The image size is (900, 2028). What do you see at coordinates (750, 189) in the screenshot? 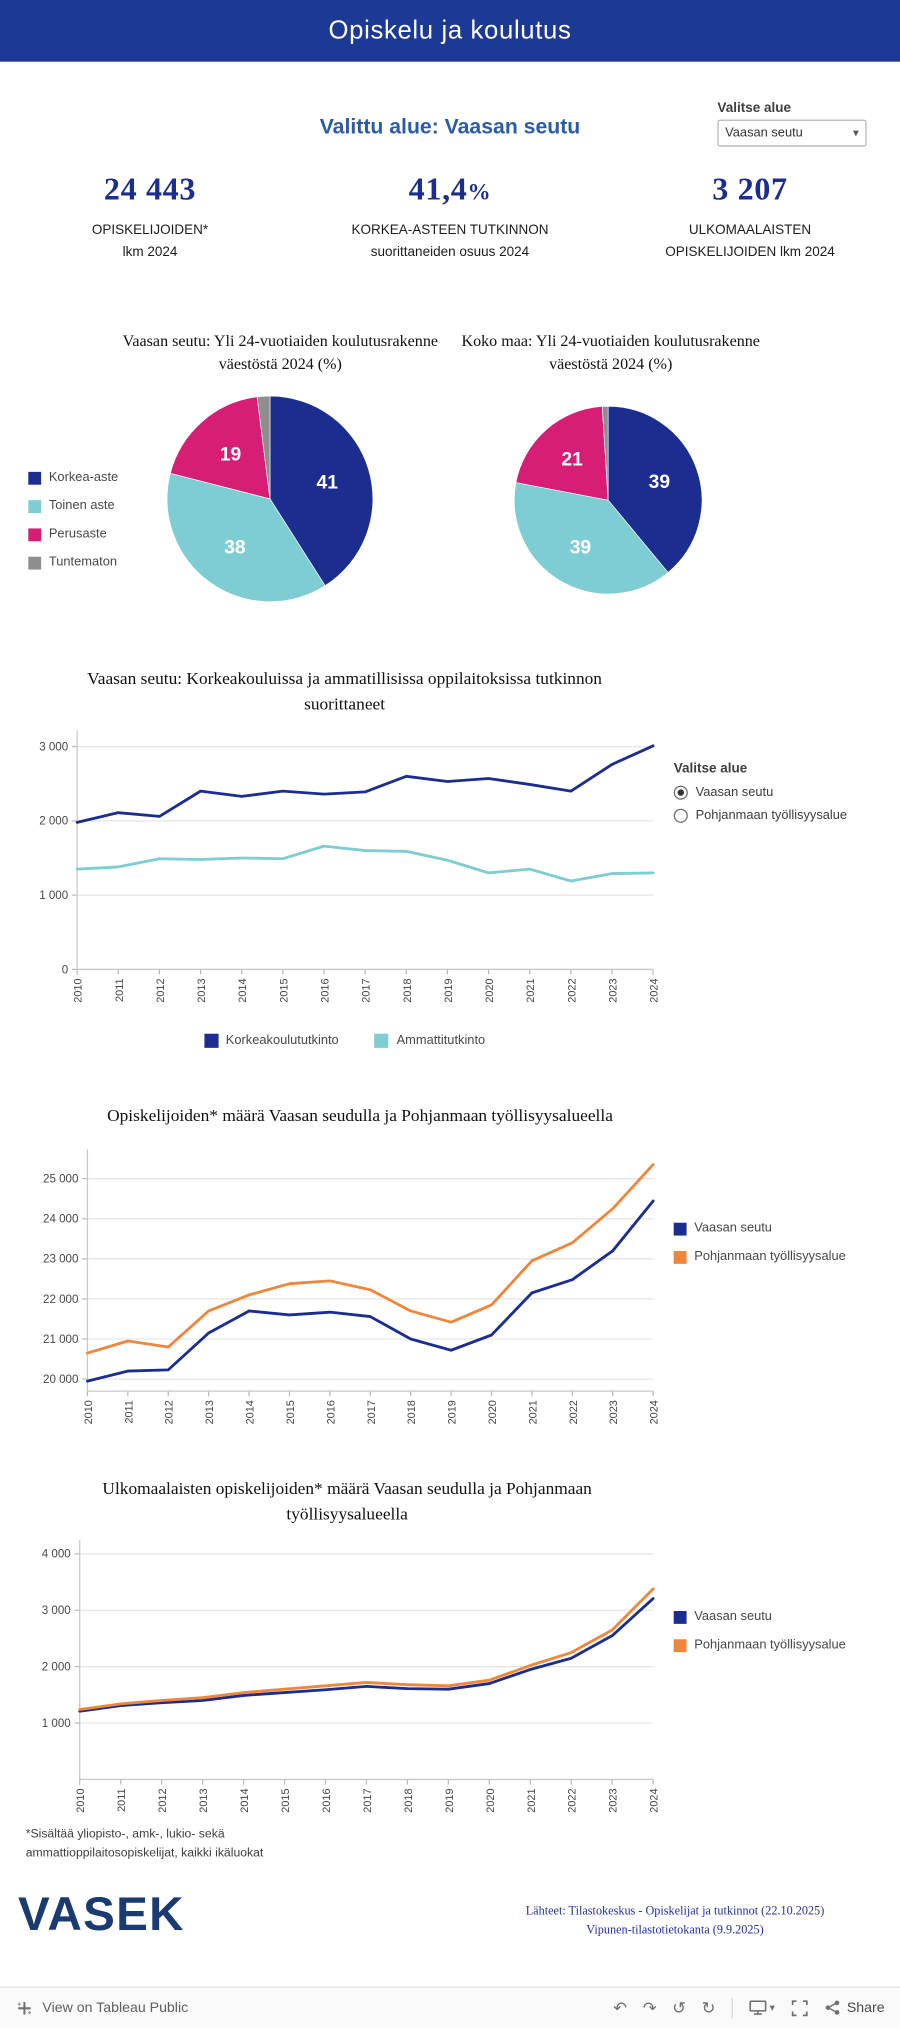
I see `kpi-foreign-students-value: 3 207` at bounding box center [750, 189].